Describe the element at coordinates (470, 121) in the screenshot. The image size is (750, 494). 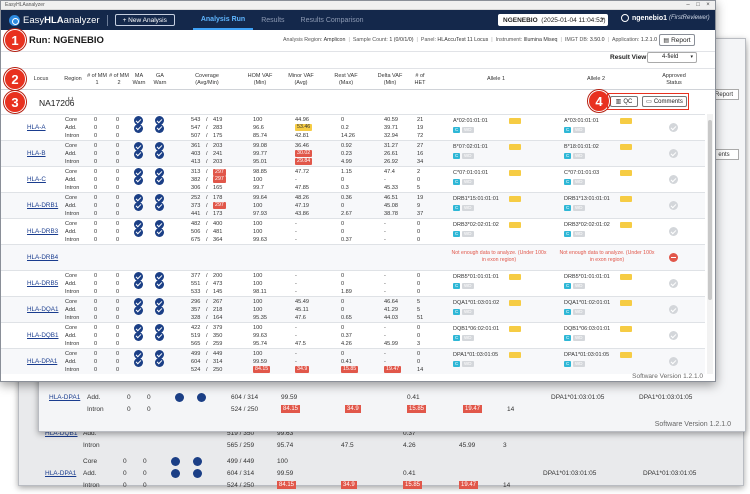
I see `allele1-name: A*02:01:01:01` at that location.